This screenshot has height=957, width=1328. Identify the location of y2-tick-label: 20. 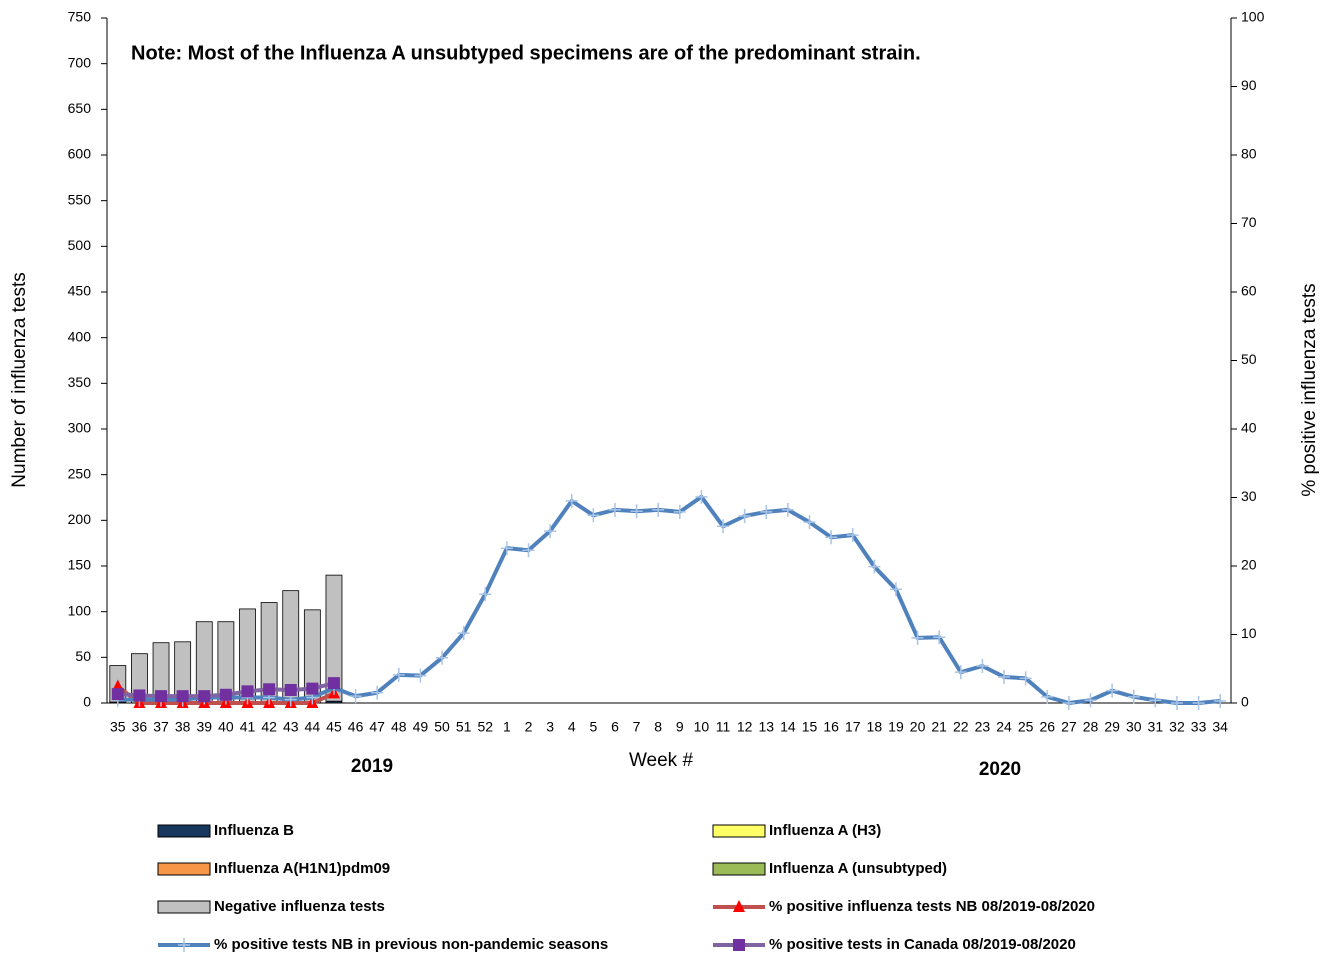
(1249, 565).